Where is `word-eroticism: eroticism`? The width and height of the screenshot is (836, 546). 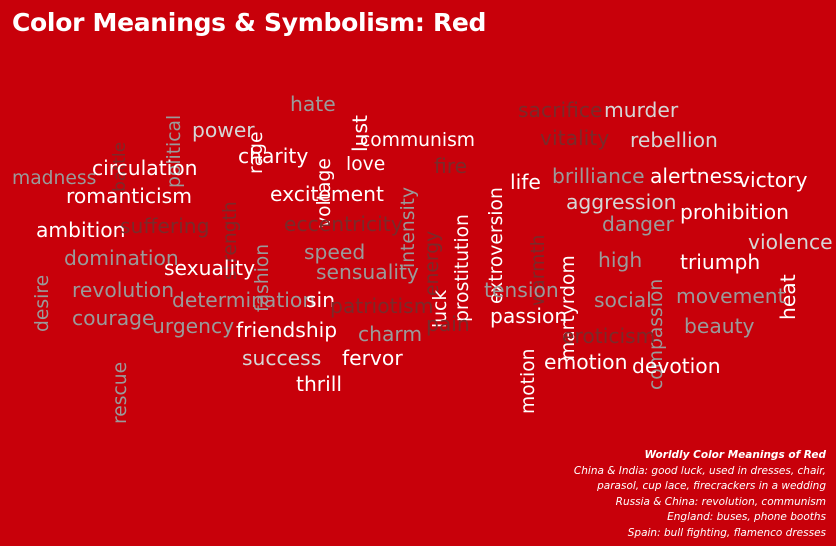
word-eroticism: eroticism is located at coordinates (609, 336).